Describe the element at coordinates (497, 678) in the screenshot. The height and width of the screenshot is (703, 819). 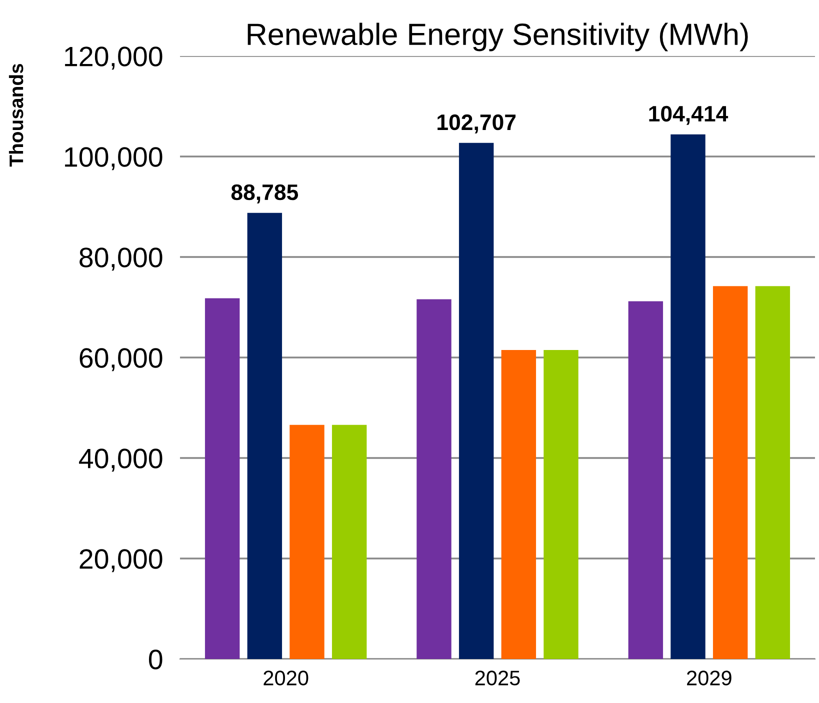
I see `x-tick-label: 2025` at that location.